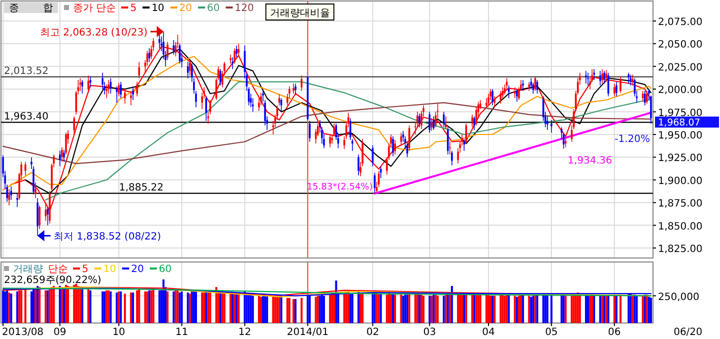  What do you see at coordinates (488, 332) in the screenshot?
I see `x-tick-label: 04` at bounding box center [488, 332].